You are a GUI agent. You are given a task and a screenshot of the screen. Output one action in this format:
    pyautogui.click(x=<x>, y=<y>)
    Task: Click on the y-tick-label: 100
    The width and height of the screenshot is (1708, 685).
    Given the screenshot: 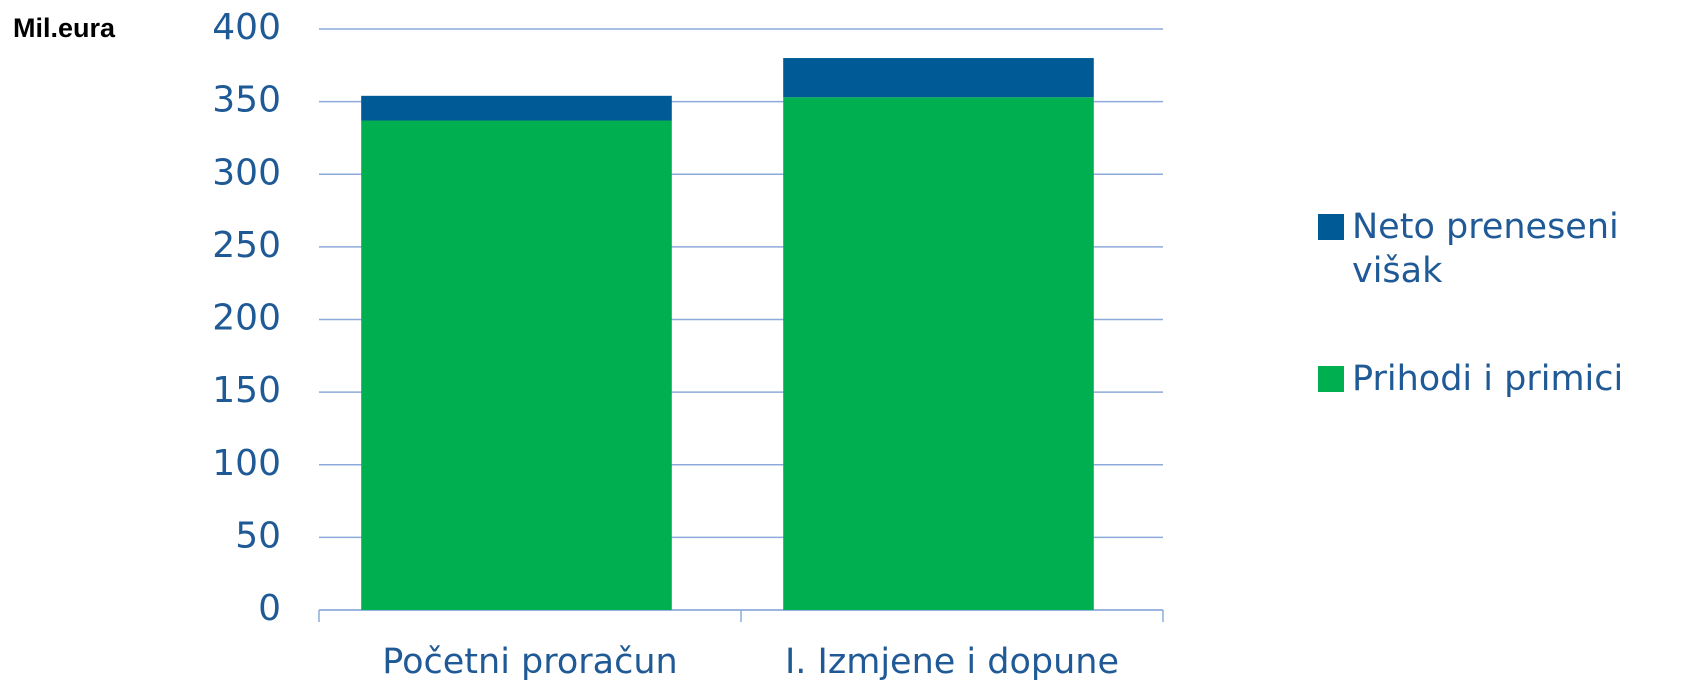 What is the action you would take?
    pyautogui.click(x=246, y=463)
    